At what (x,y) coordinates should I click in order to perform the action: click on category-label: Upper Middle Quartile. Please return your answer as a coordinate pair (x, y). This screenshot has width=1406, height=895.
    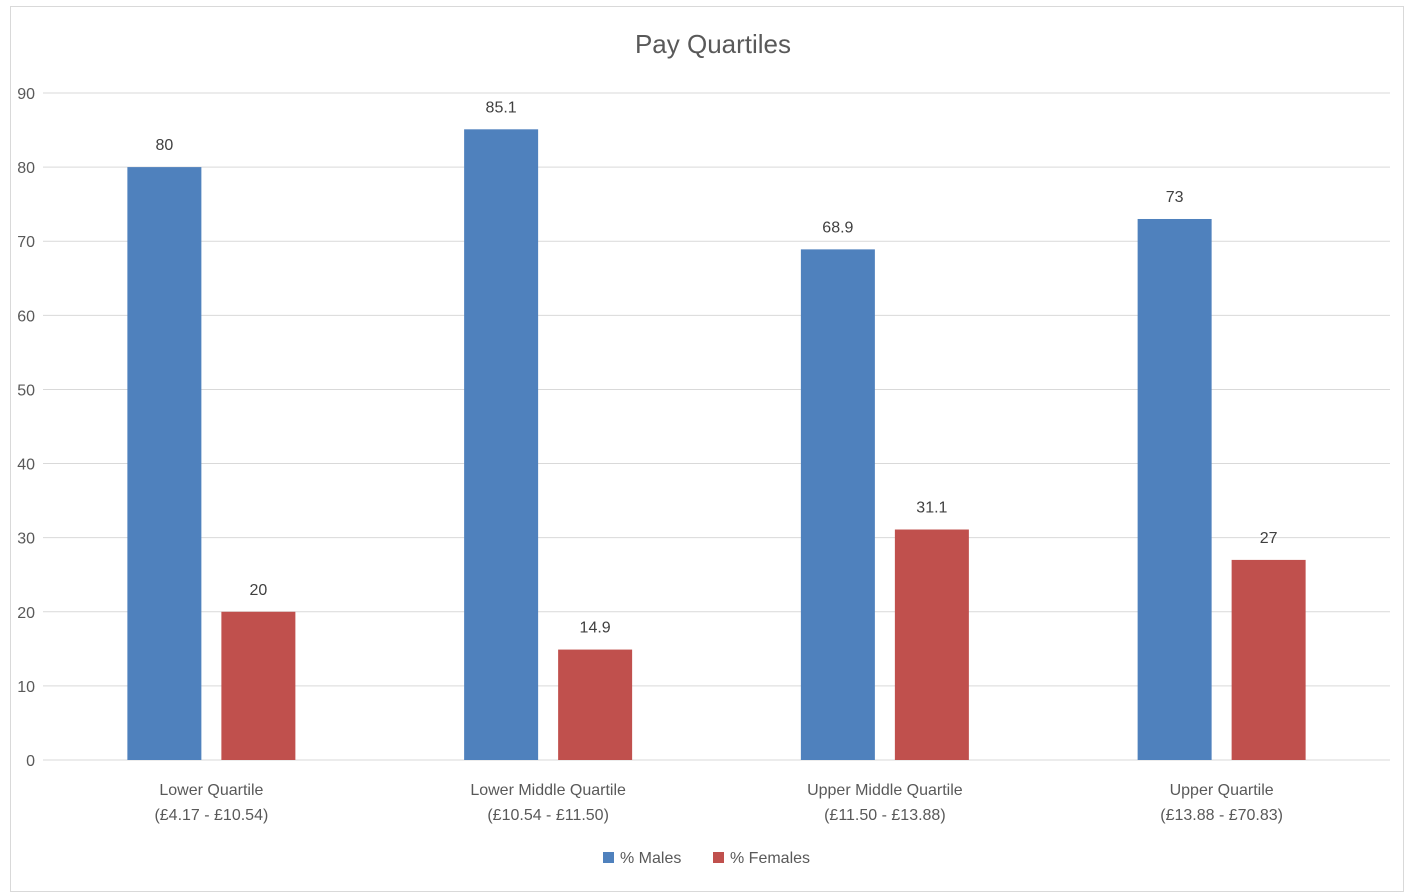
    Looking at the image, I should click on (885, 790).